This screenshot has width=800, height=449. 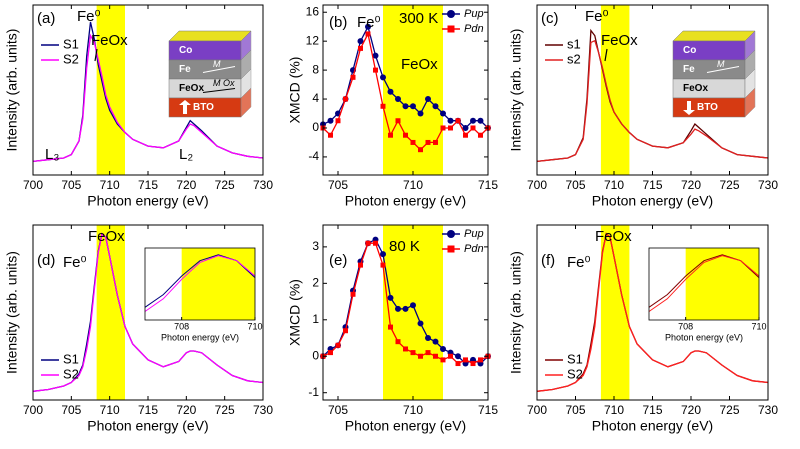 I want to click on stack-label: Co, so click(x=185, y=50).